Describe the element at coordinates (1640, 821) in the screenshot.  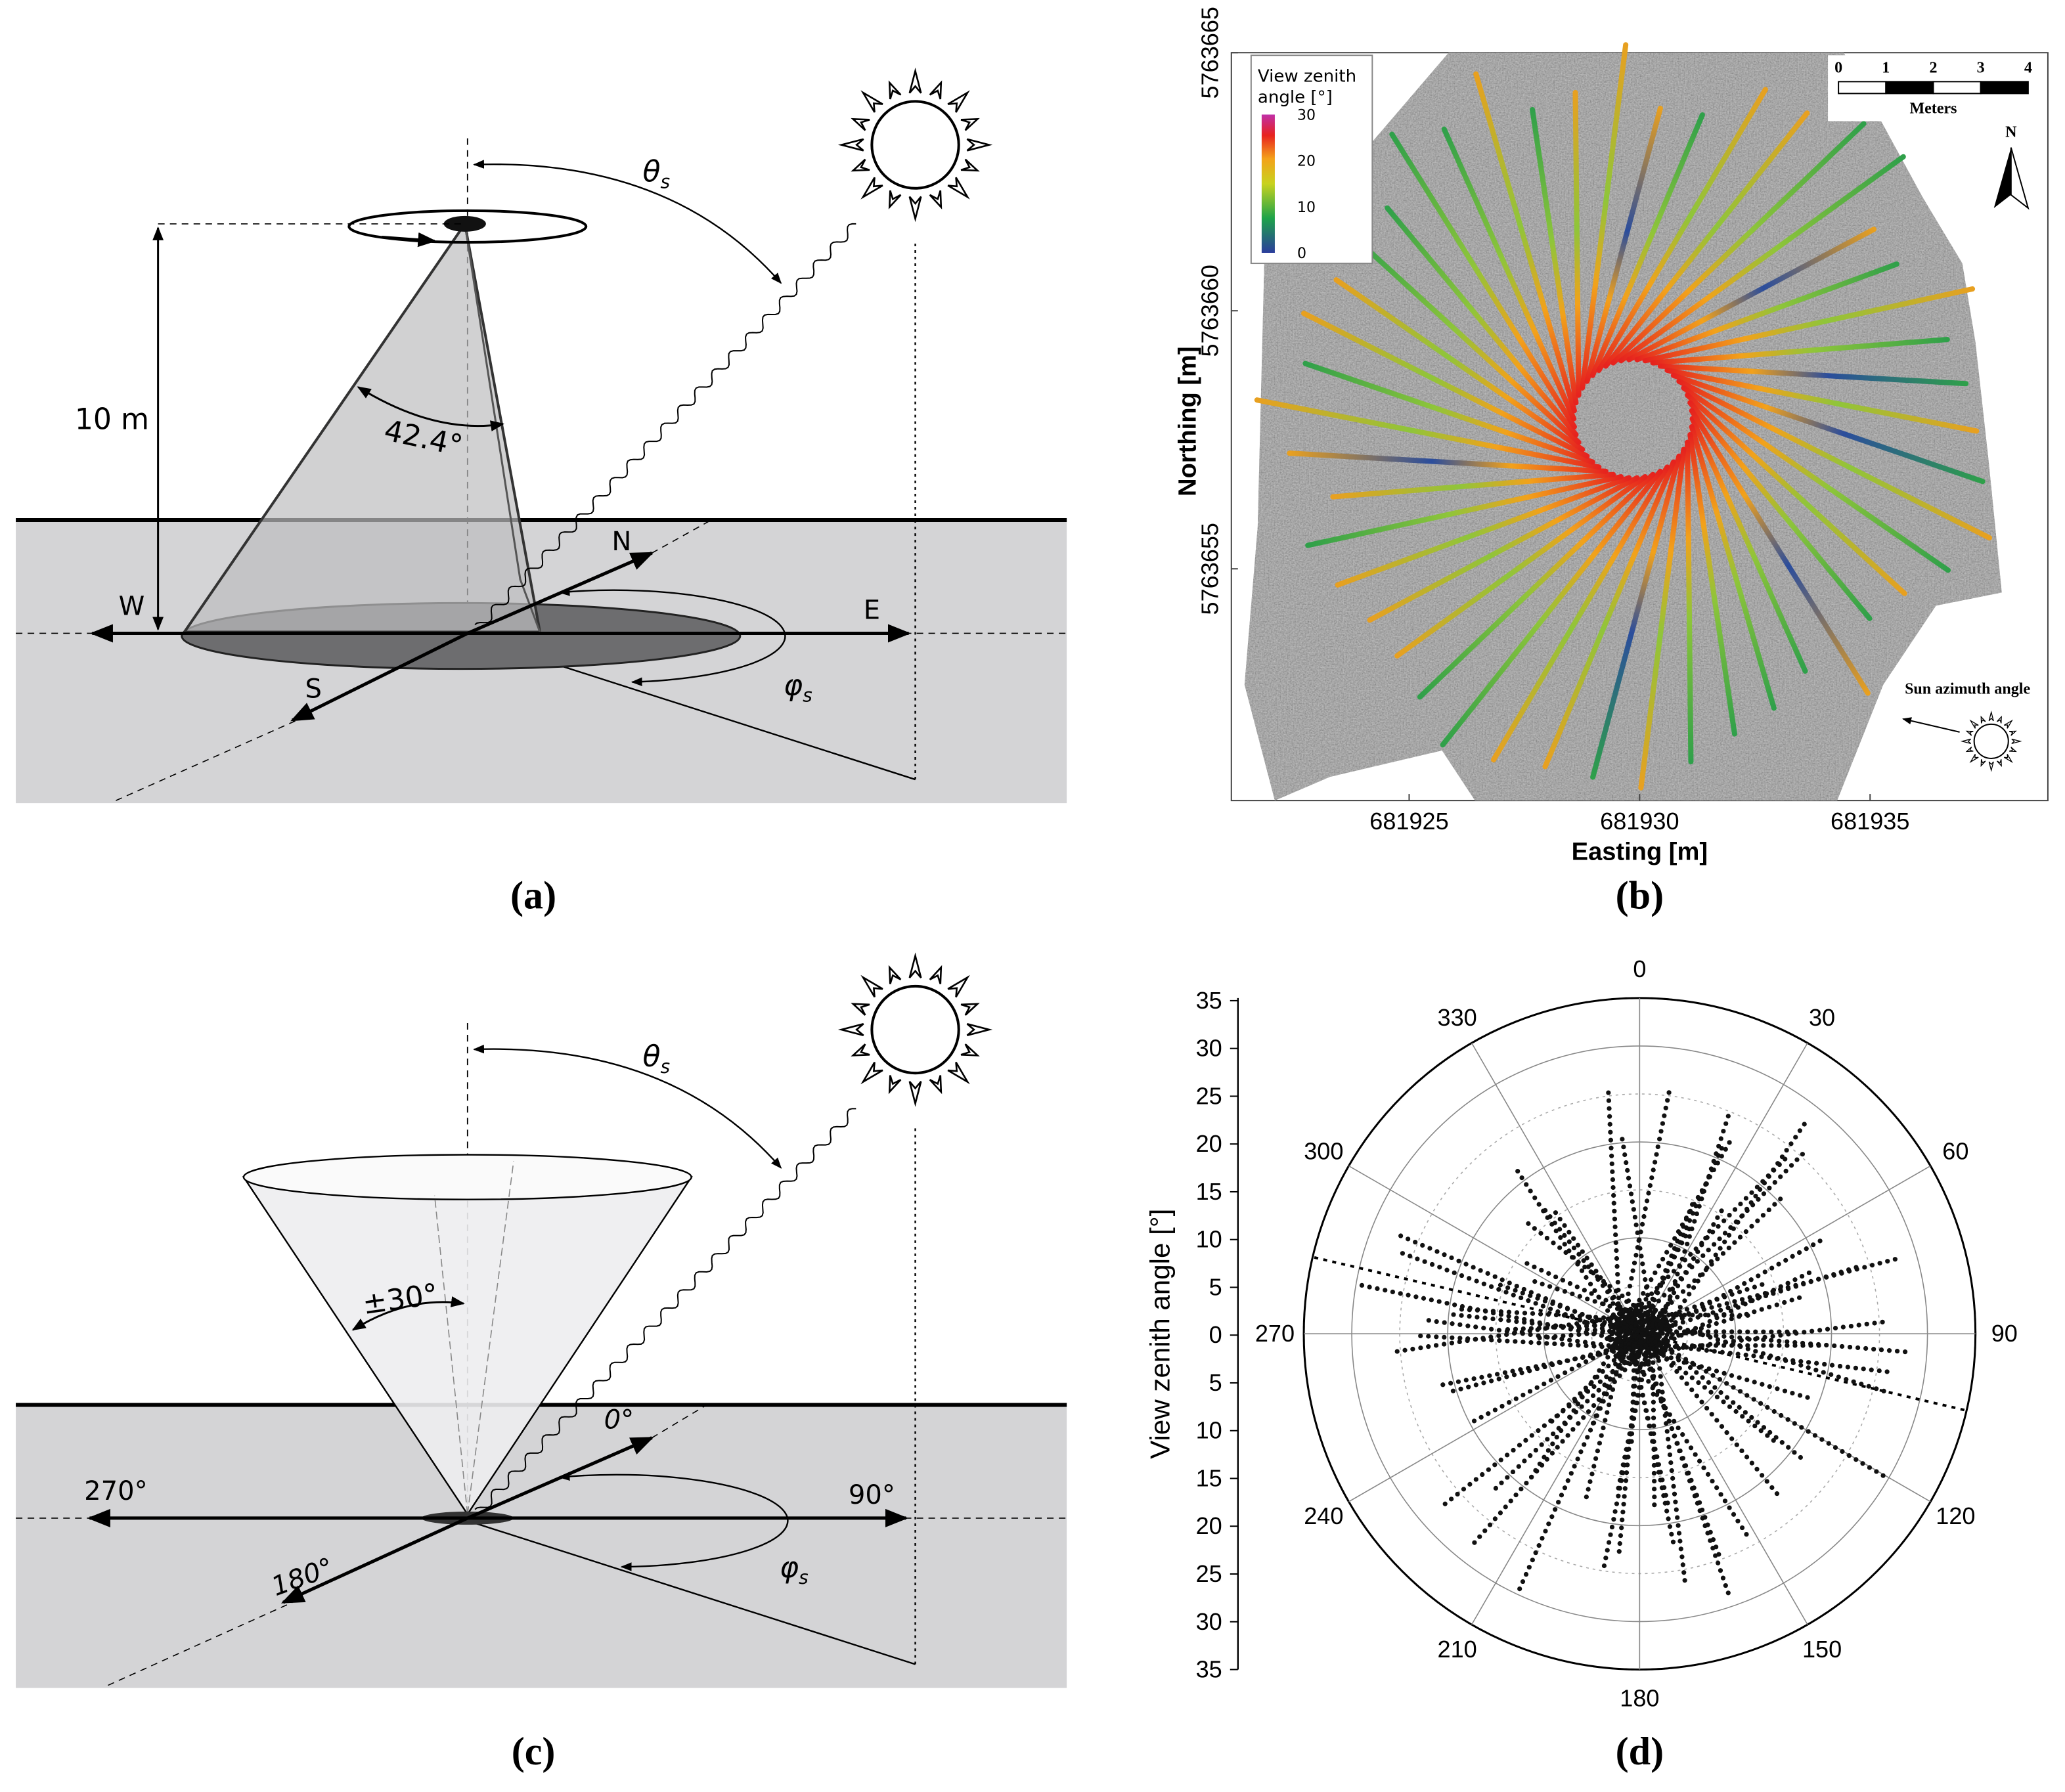
I see `x-tick-label: 681930` at that location.